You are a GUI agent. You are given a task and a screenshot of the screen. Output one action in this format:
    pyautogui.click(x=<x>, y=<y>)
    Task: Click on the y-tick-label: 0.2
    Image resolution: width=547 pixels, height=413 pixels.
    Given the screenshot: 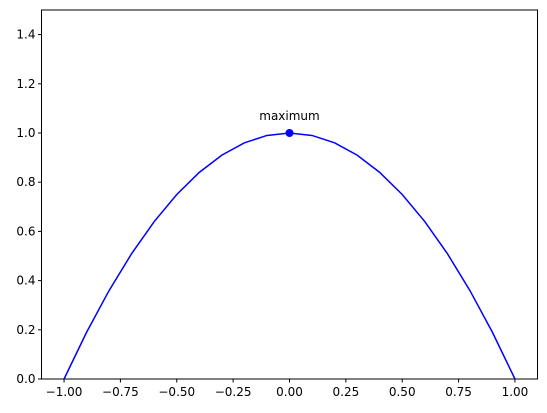 What is the action you would take?
    pyautogui.click(x=25, y=330)
    